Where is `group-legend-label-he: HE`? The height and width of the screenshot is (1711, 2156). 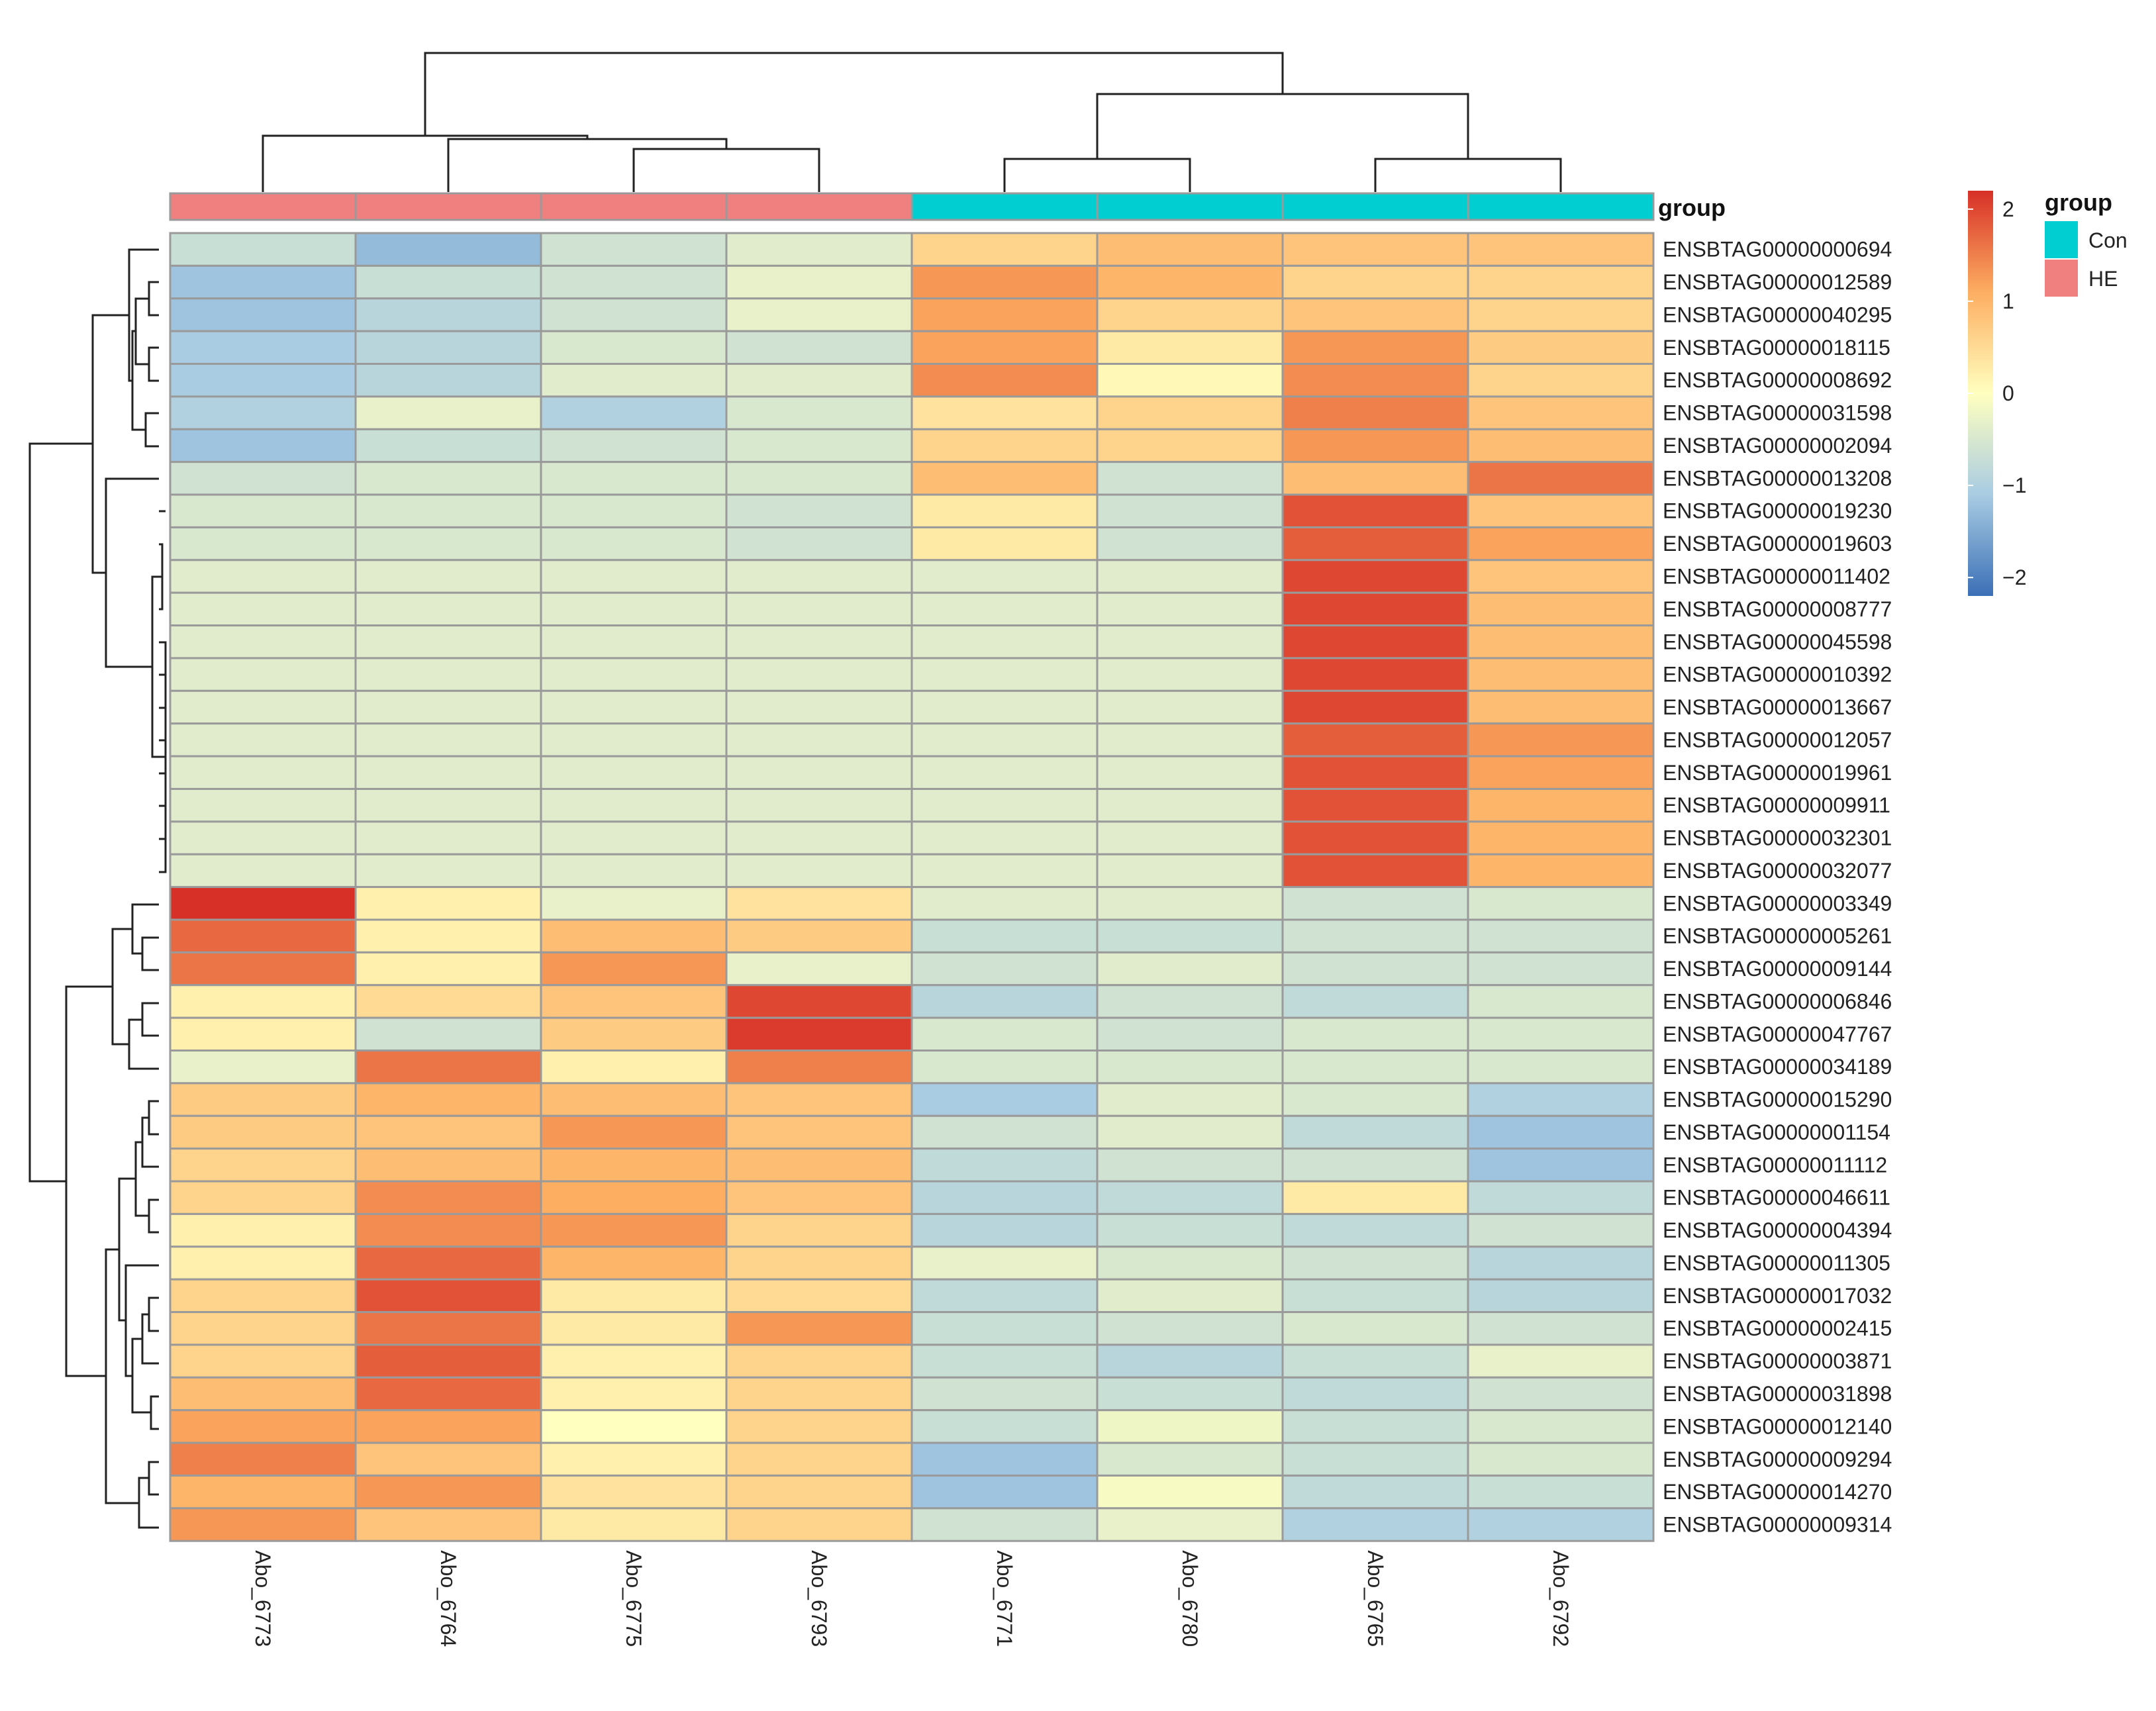 group-legend-label-he: HE is located at coordinates (2103, 279).